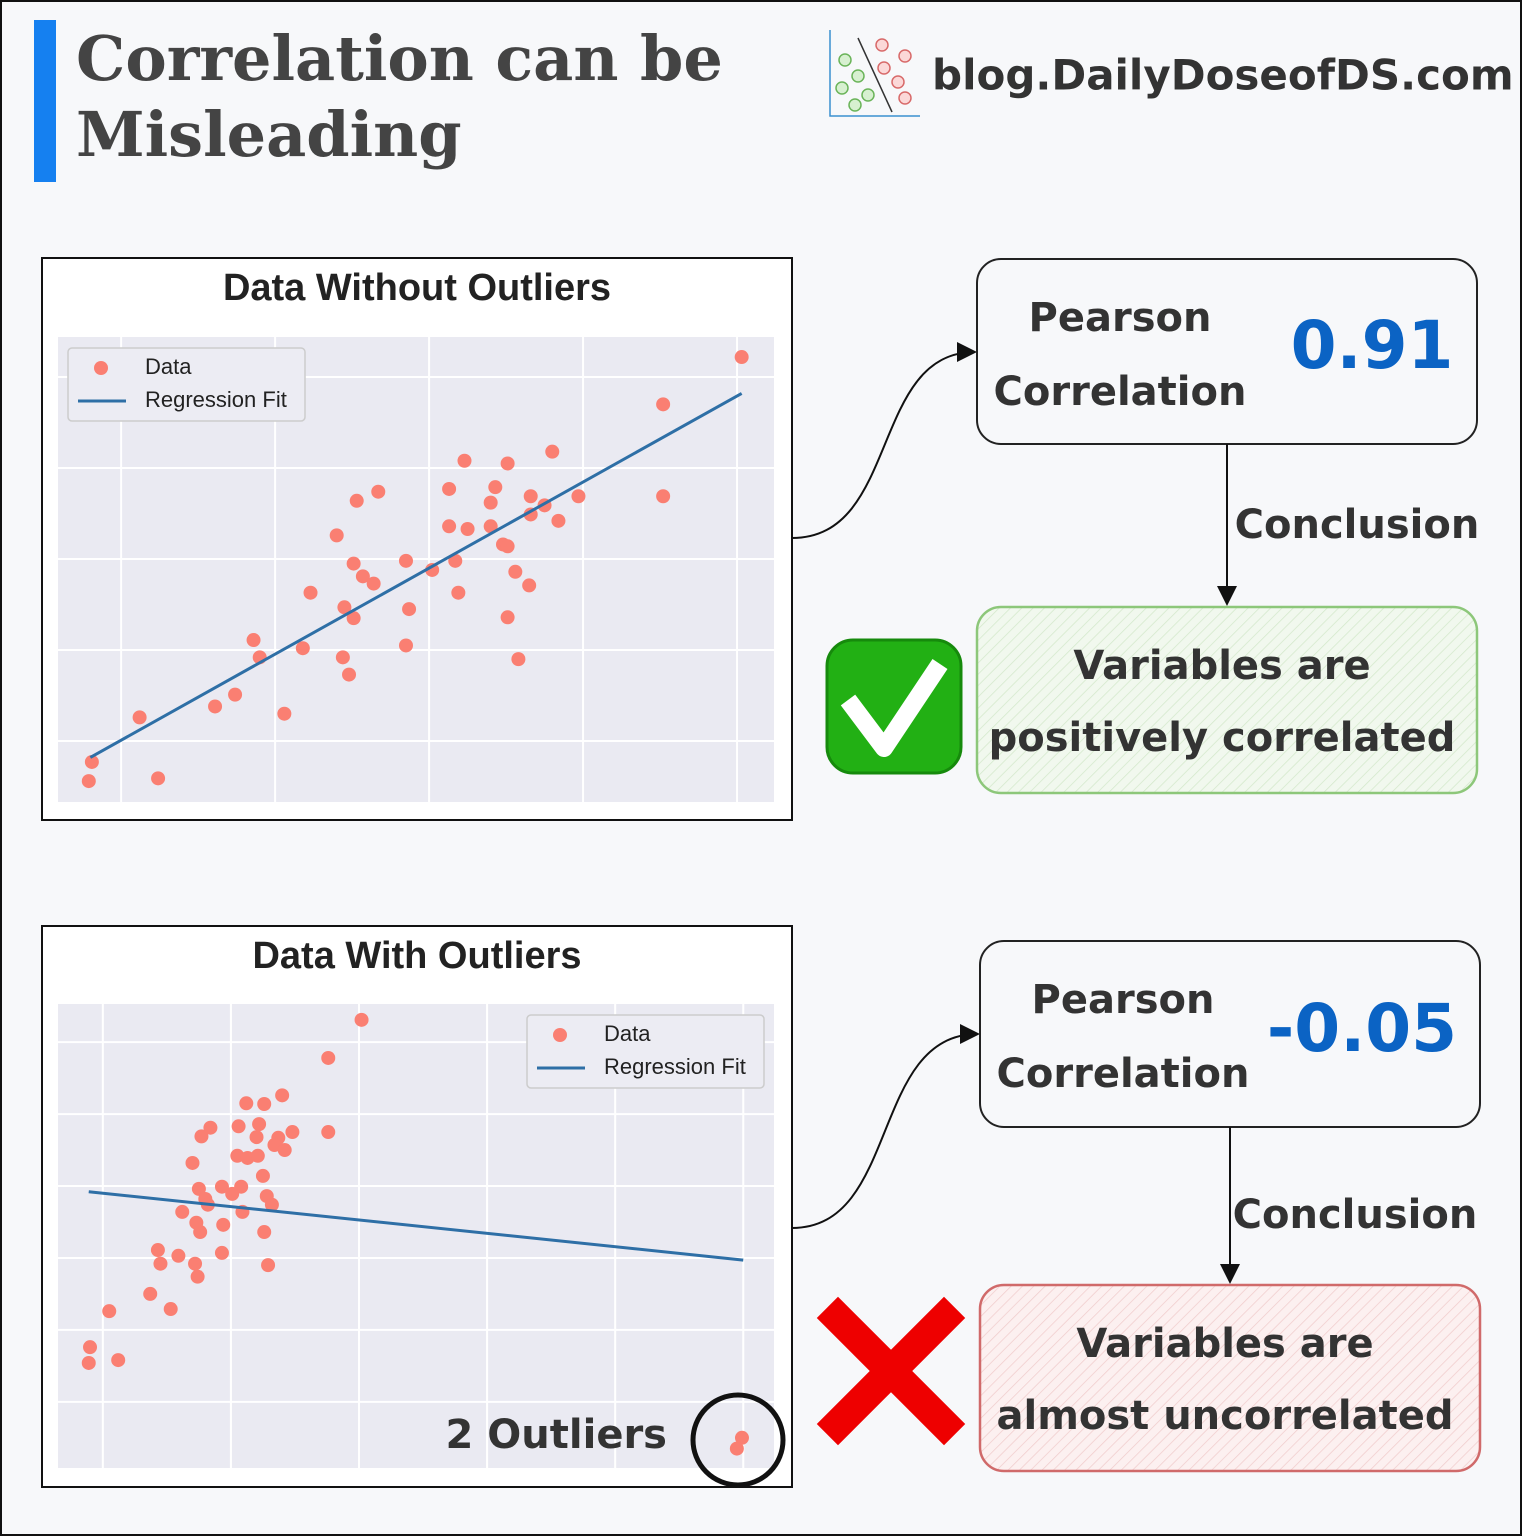 This screenshot has height=1536, width=1522. I want to click on metric-value: -0.05, so click(1362, 1028).